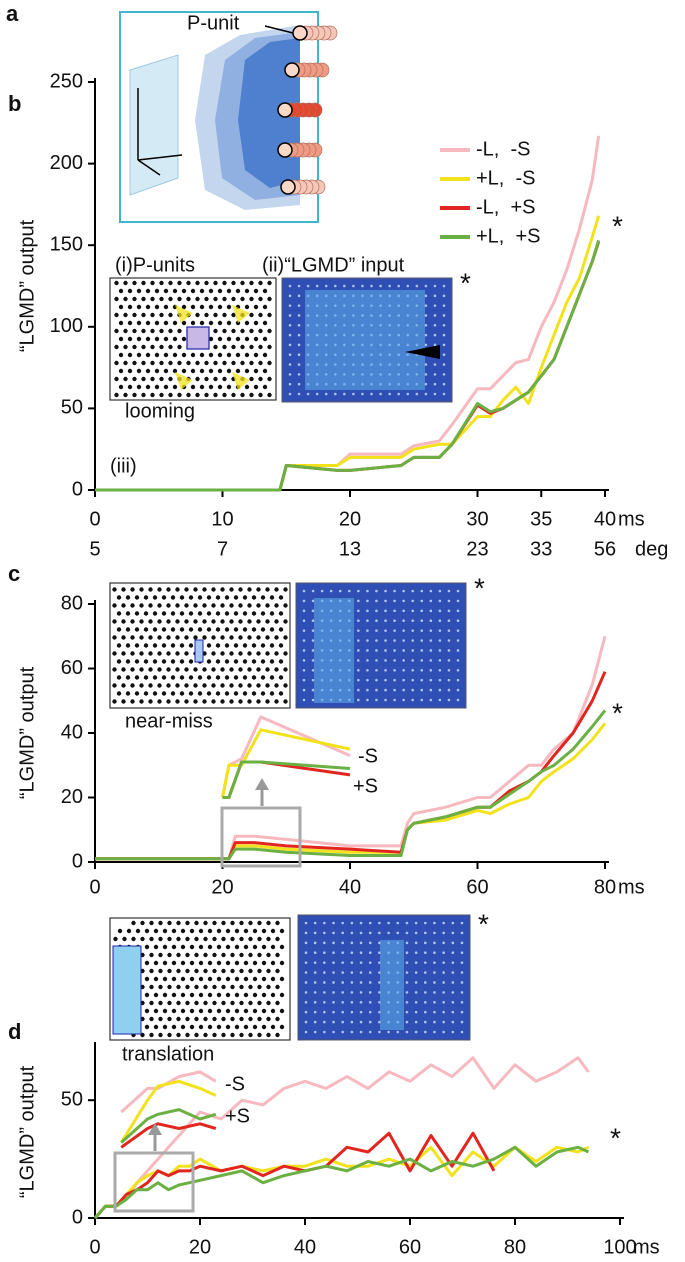 The image size is (685, 1262). Describe the element at coordinates (422, 352) in the screenshot. I see `arrow` at that location.